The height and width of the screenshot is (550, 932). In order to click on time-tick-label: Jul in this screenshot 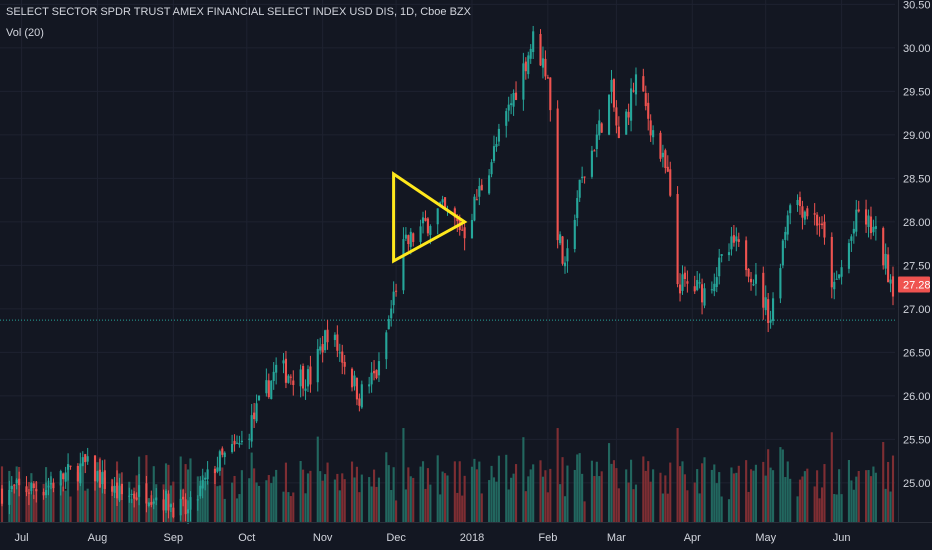, I will do `click(22, 538)`.